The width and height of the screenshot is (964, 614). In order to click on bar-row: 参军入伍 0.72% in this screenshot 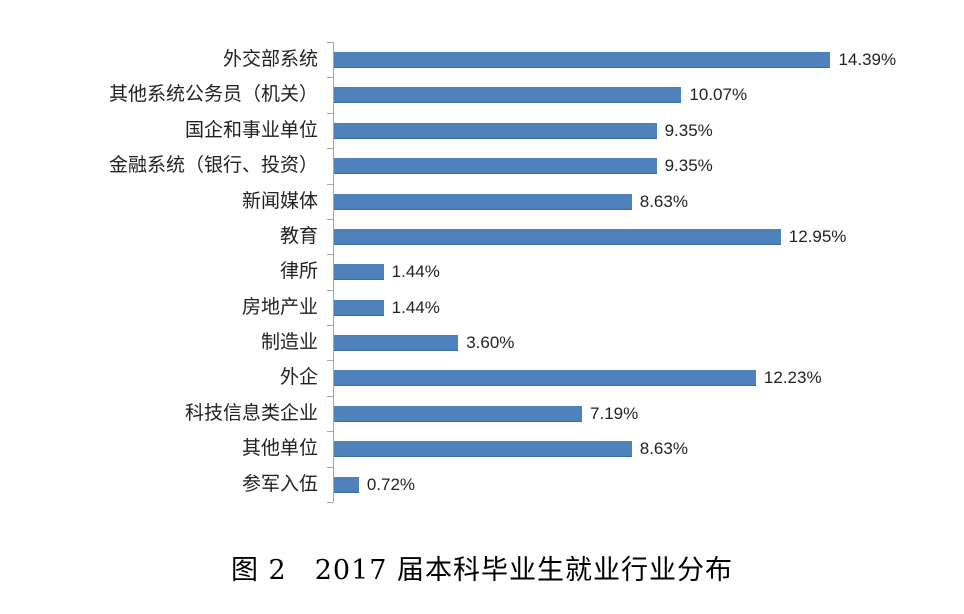, I will do `click(482, 484)`.